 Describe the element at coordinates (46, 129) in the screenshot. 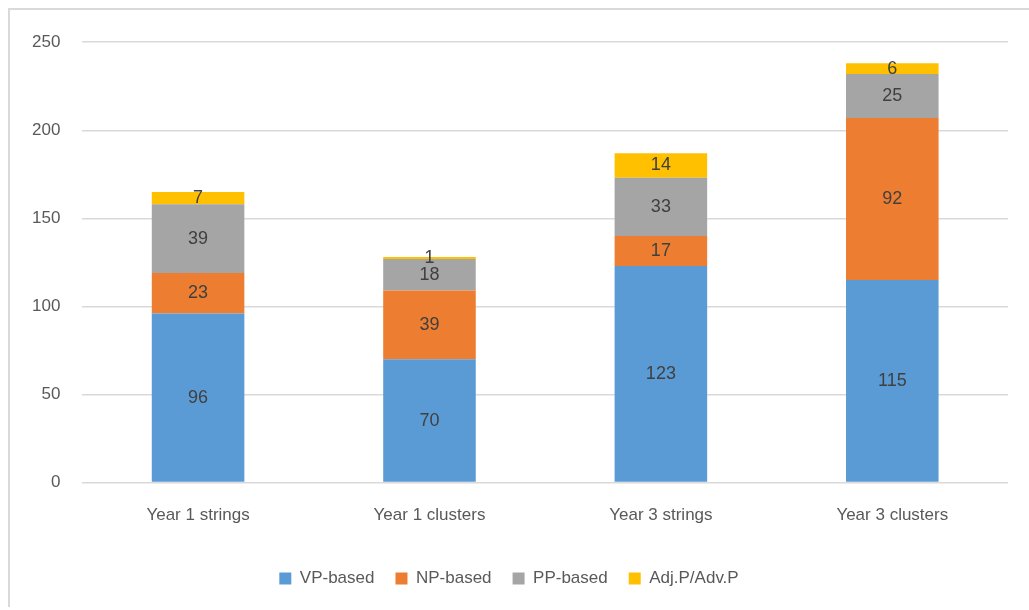

I see `y-tick-label: 200` at that location.